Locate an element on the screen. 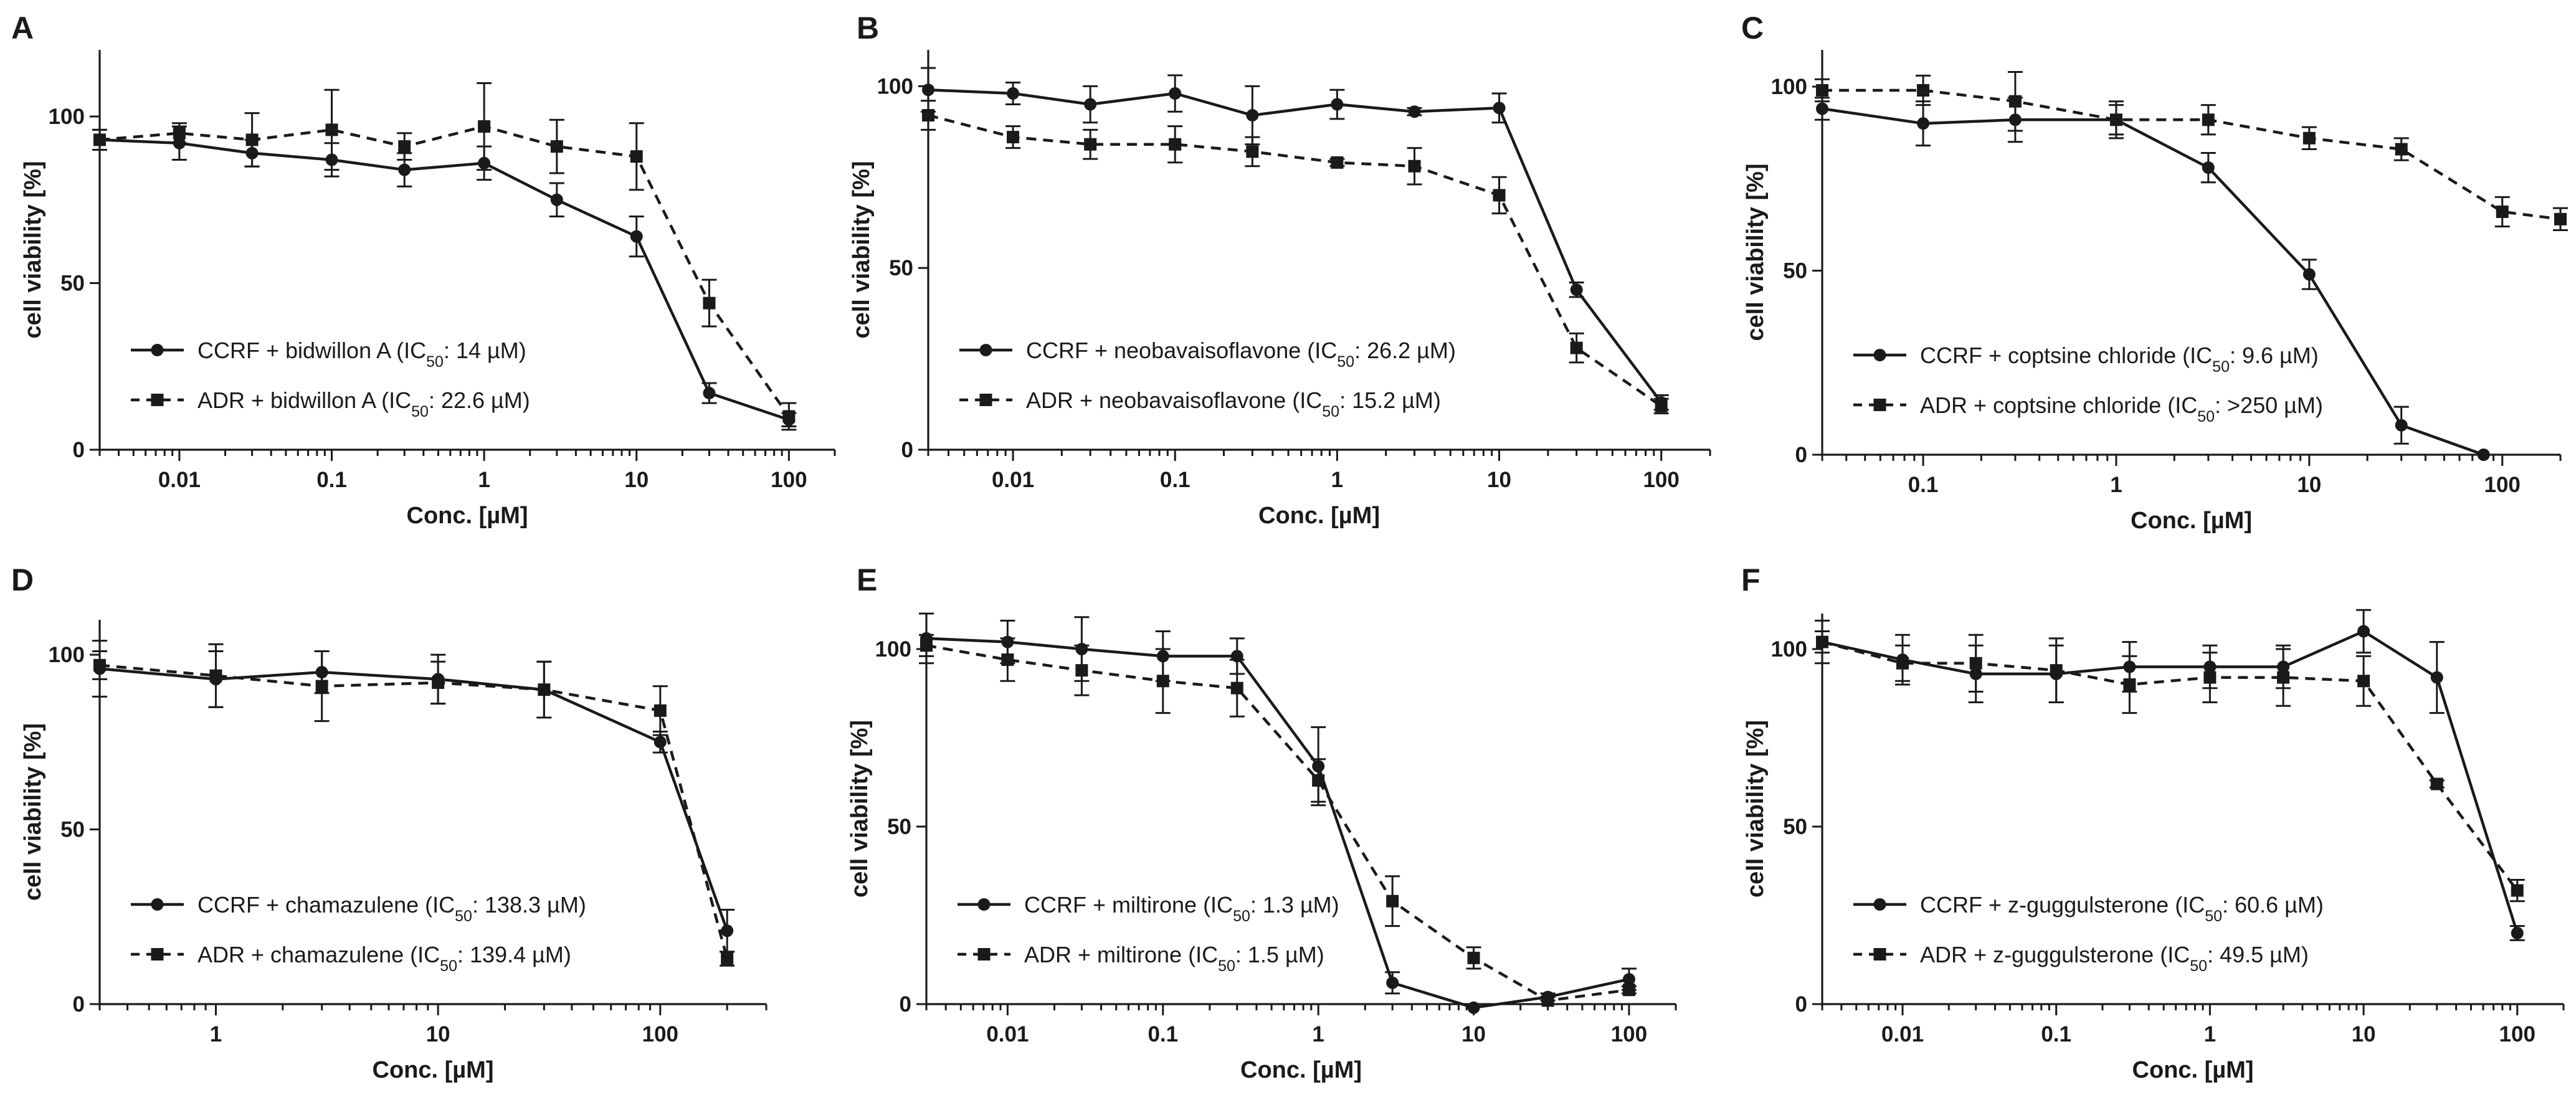  legend-ic50-value: 9.6 µM is located at coordinates (2276, 355).